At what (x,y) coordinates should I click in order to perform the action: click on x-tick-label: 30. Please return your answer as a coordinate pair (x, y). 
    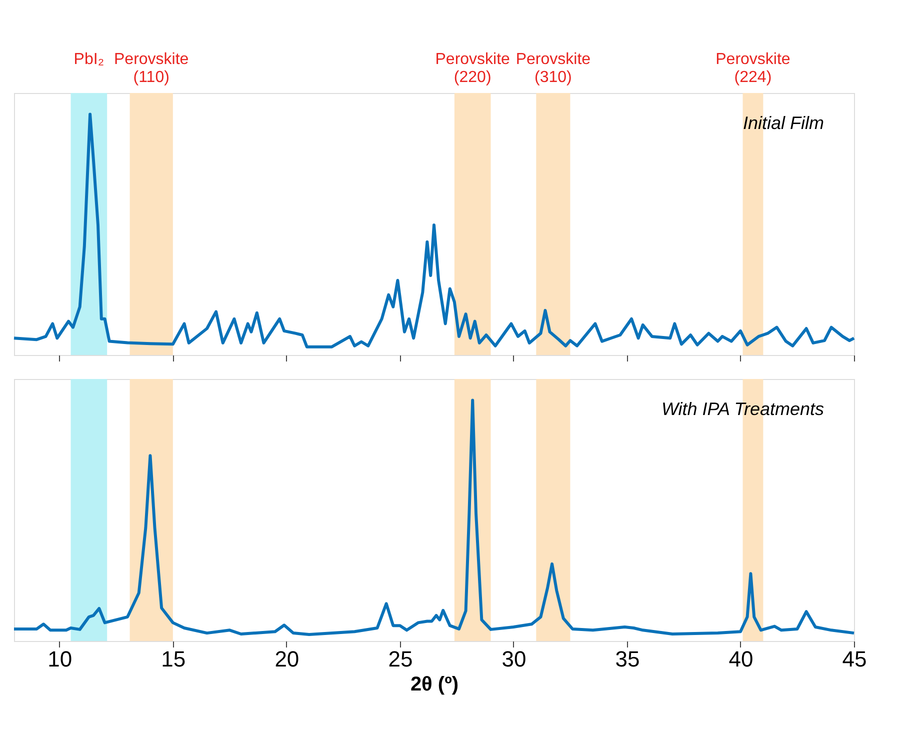
    Looking at the image, I should click on (514, 659).